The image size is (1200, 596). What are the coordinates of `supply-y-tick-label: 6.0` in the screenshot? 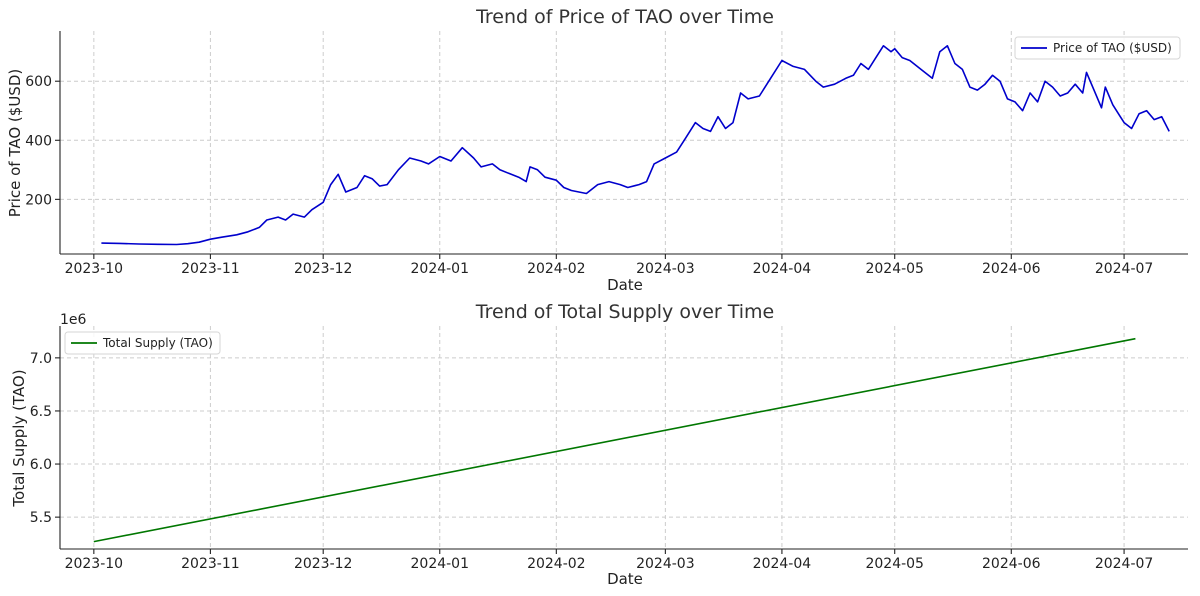 It's located at (41, 465).